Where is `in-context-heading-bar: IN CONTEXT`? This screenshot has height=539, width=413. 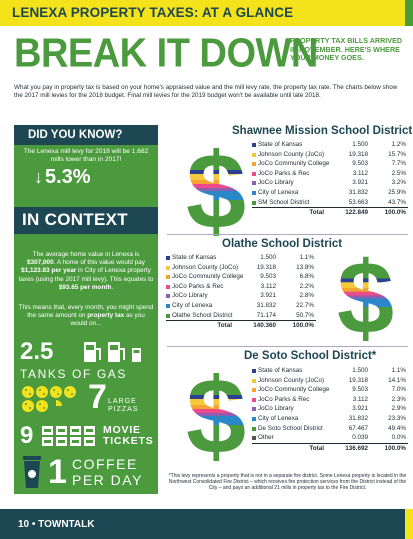
in-context-heading-bar: IN CONTEXT is located at coordinates (86, 220).